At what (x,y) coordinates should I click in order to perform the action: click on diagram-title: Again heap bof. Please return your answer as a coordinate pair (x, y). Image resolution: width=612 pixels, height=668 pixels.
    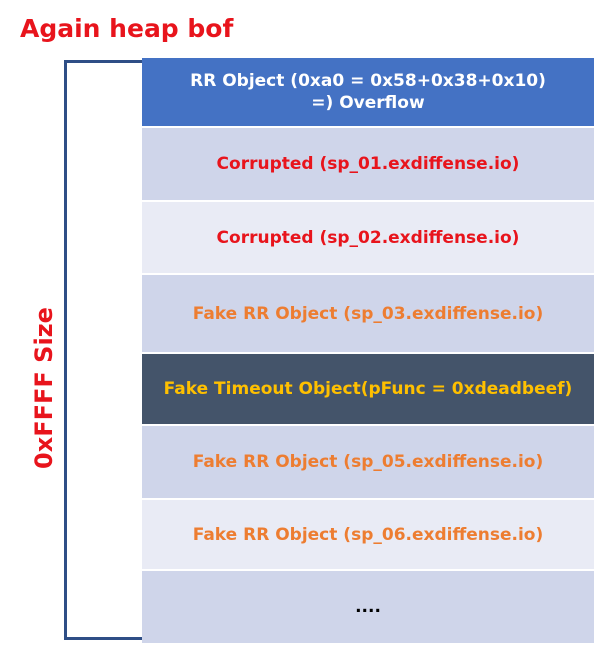
    Looking at the image, I should click on (127, 28).